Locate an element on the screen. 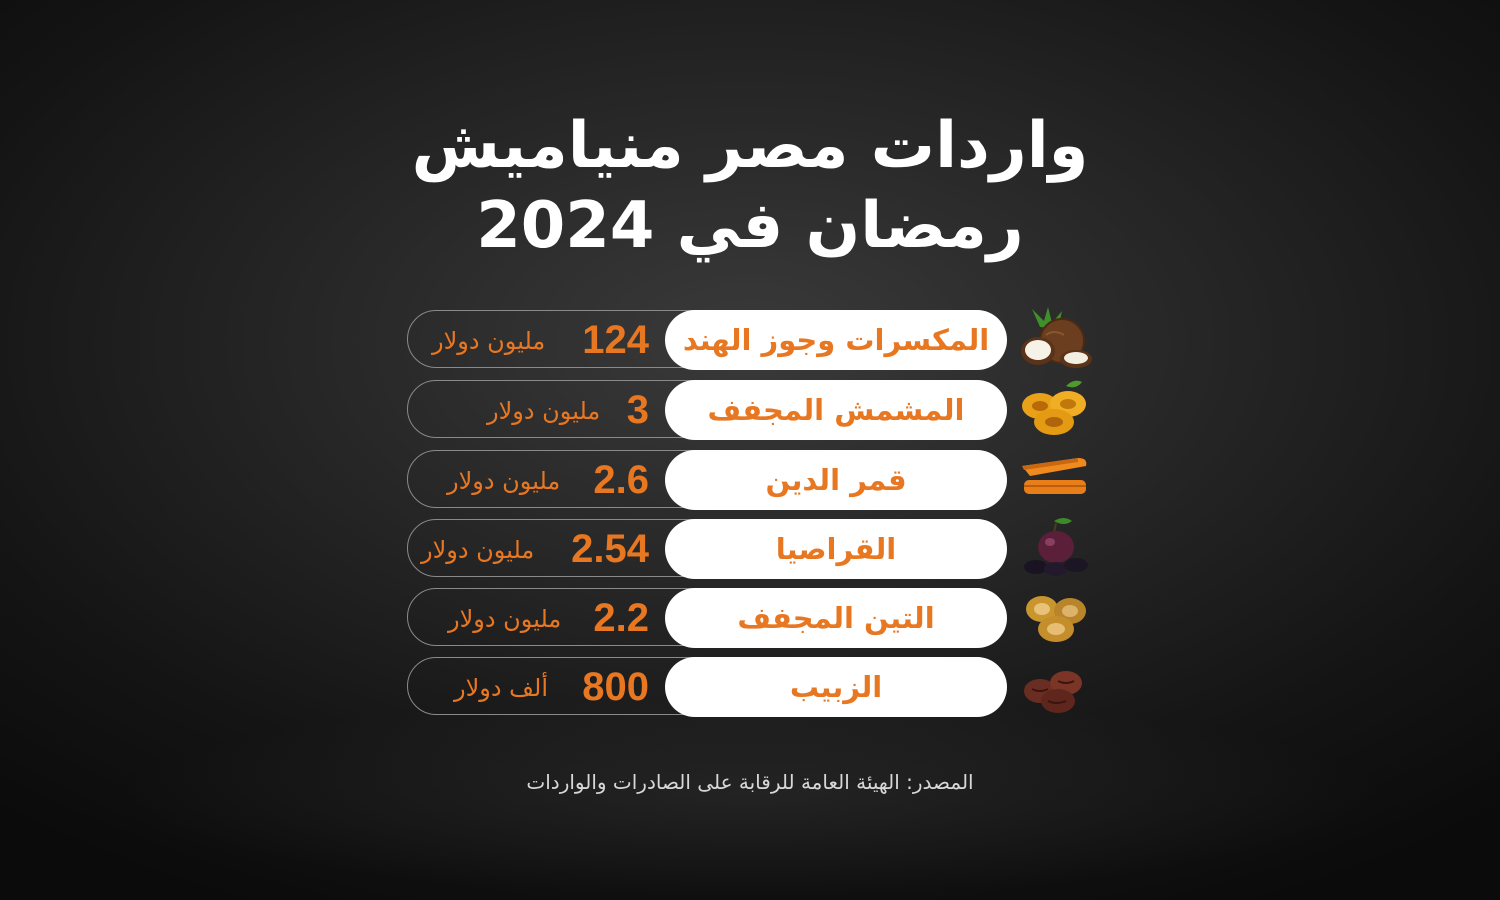 The width and height of the screenshot is (1500, 900). row-label: قمر الدين is located at coordinates (836, 480).